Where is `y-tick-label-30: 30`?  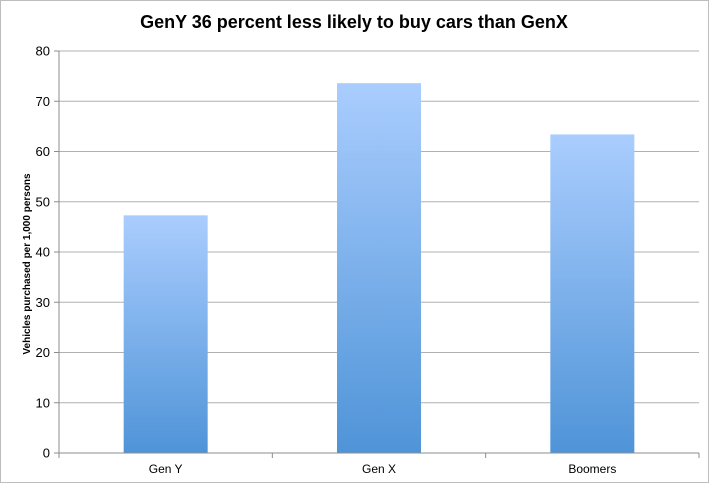 y-tick-label-30: 30 is located at coordinates (43, 302).